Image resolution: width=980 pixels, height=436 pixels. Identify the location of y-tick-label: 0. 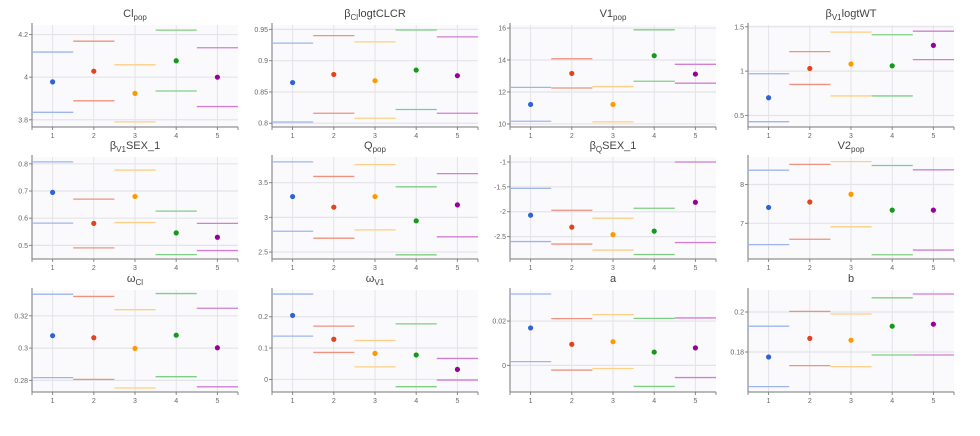
(266, 380).